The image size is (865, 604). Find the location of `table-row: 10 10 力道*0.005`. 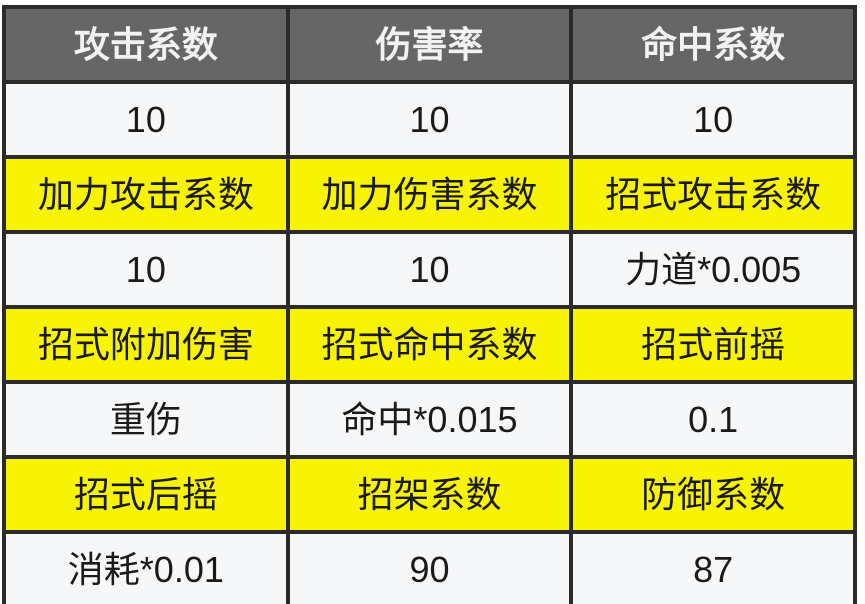

table-row: 10 10 力道*0.005 is located at coordinates (429, 269).